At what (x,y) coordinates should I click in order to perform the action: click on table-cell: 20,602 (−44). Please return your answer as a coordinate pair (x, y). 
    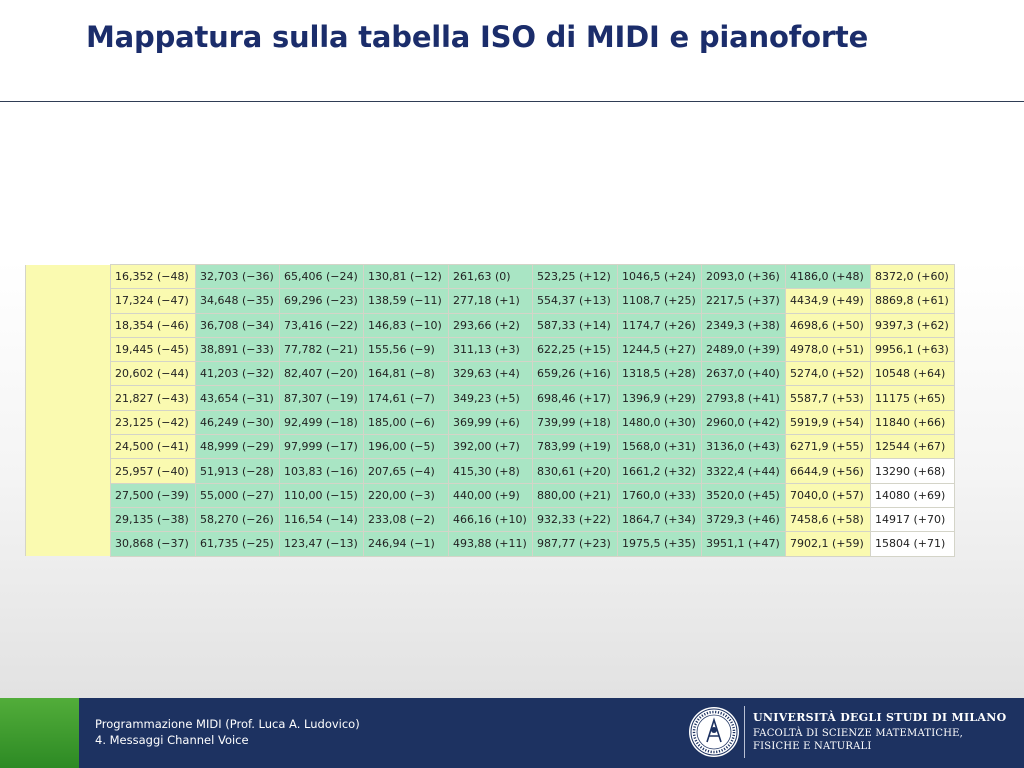
    Looking at the image, I should click on (153, 374).